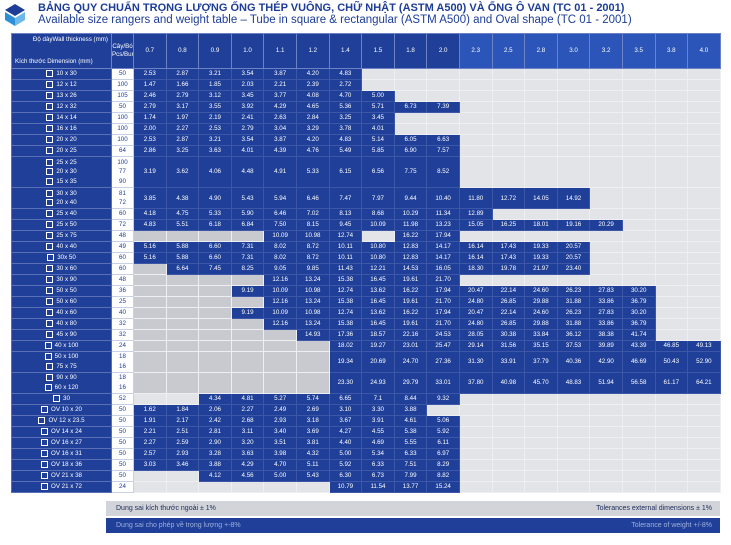 The width and height of the screenshot is (731, 545). What do you see at coordinates (66, 214) in the screenshot?
I see `dimension-label: 25 x 40` at bounding box center [66, 214].